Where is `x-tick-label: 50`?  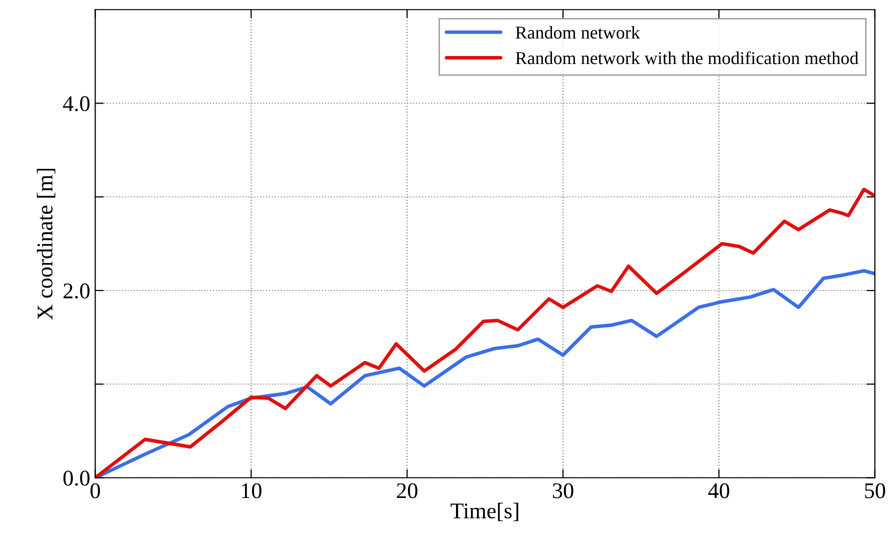
x-tick-label: 50 is located at coordinates (875, 490).